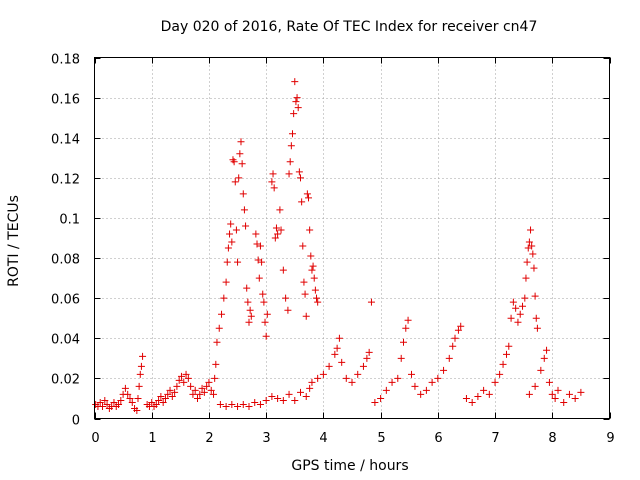  I want to click on x-tick-label: 8, so click(552, 438).